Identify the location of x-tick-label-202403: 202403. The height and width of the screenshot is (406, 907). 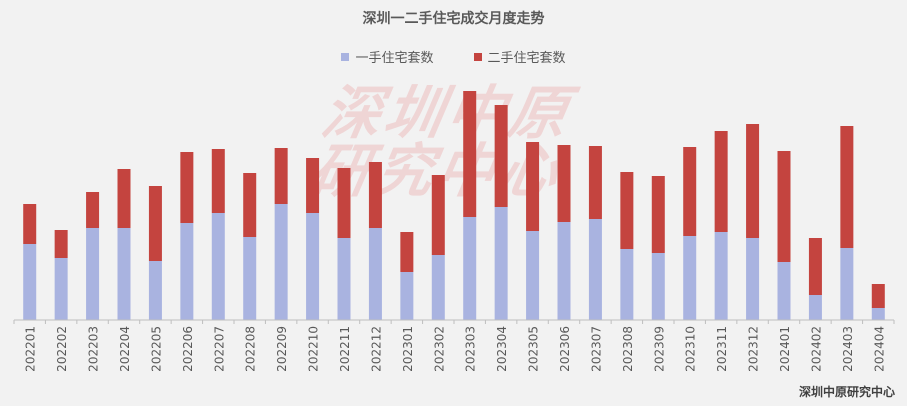
(848, 349).